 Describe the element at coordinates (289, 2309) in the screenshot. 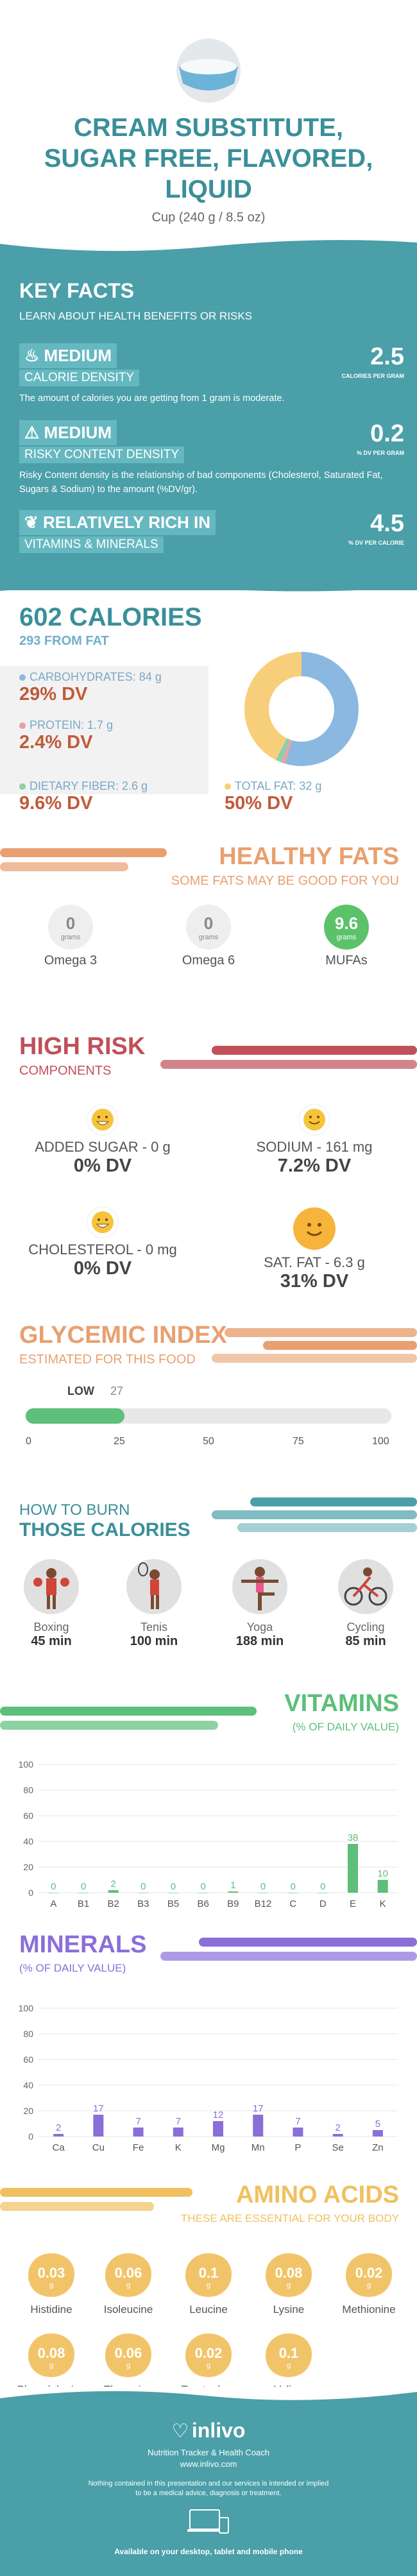

I see `amino-name: Lysine` at that location.